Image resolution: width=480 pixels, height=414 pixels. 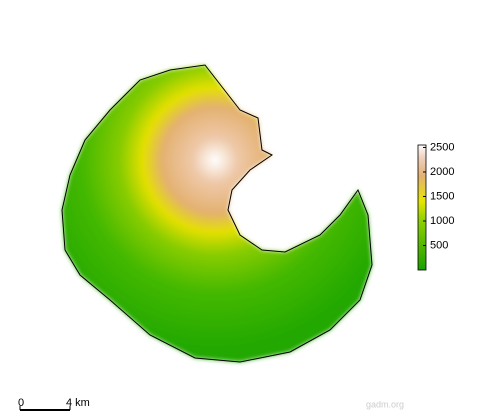 What do you see at coordinates (442, 196) in the screenshot?
I see `legend-tick-label: 1500` at bounding box center [442, 196].